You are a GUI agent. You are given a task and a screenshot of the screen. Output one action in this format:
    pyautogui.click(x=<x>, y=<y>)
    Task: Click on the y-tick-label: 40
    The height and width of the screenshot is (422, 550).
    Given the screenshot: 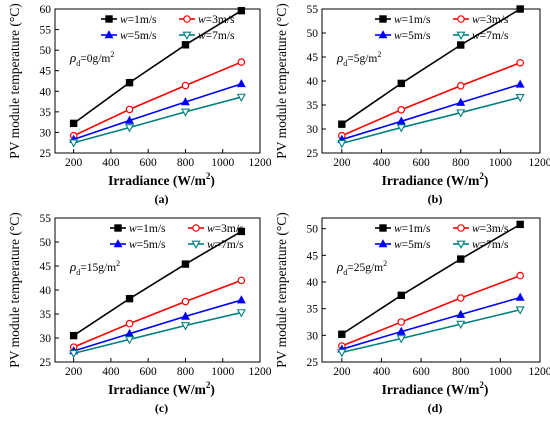 What is the action you would take?
    pyautogui.click(x=46, y=291)
    